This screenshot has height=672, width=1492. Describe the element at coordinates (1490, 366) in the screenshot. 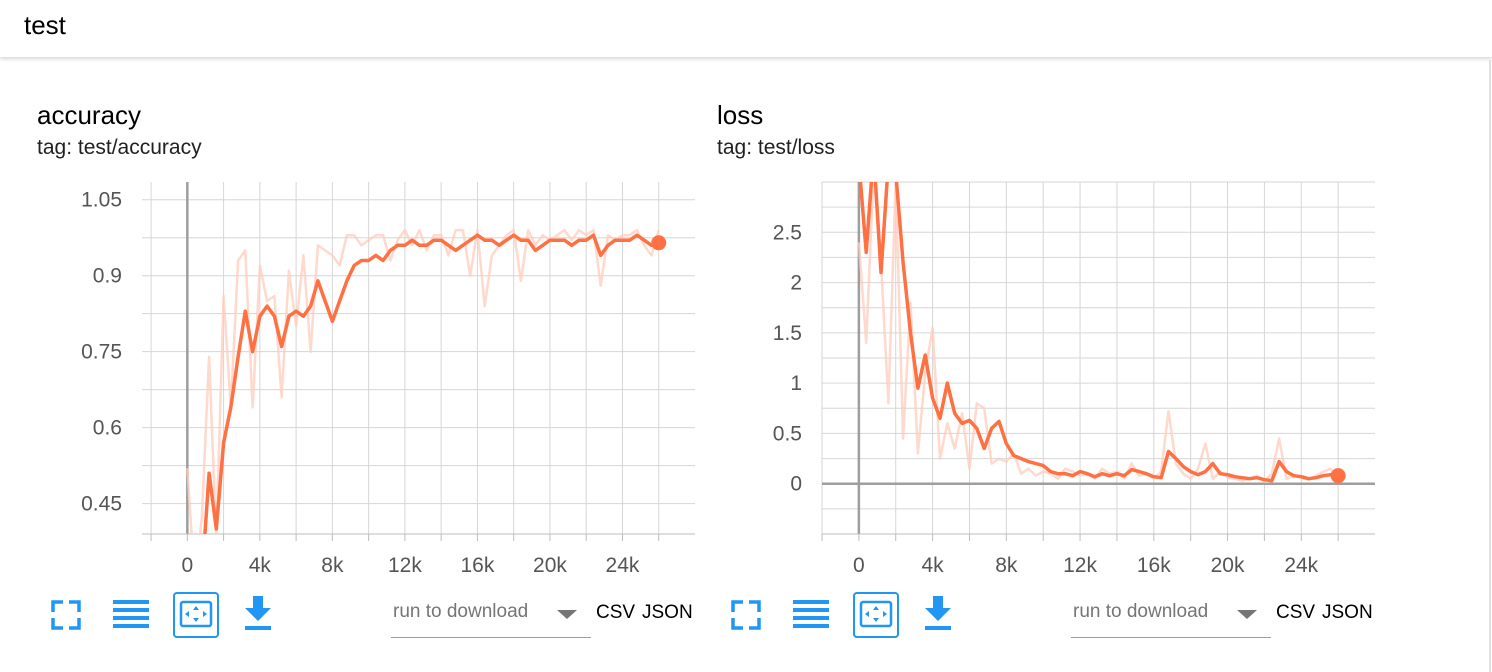

I see `scrollbar-track` at that location.